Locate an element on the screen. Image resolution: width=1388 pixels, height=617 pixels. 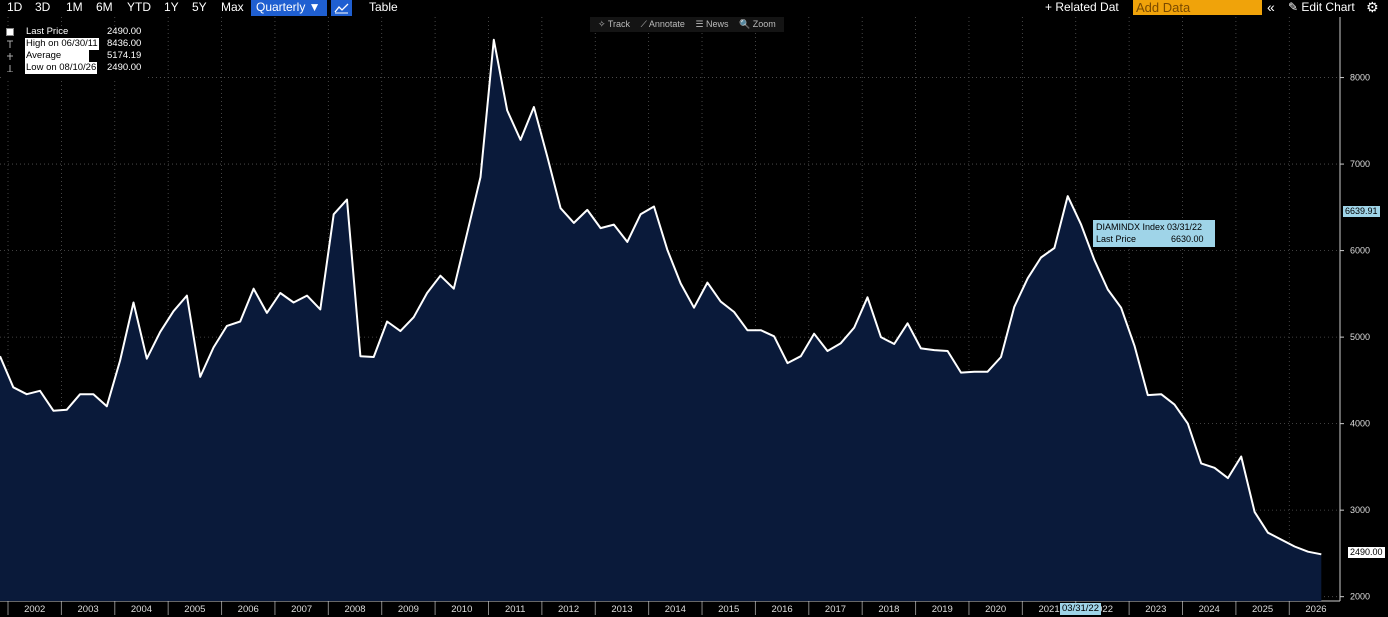
annotate-tool: ⟋ Annotate is located at coordinates (662, 24).